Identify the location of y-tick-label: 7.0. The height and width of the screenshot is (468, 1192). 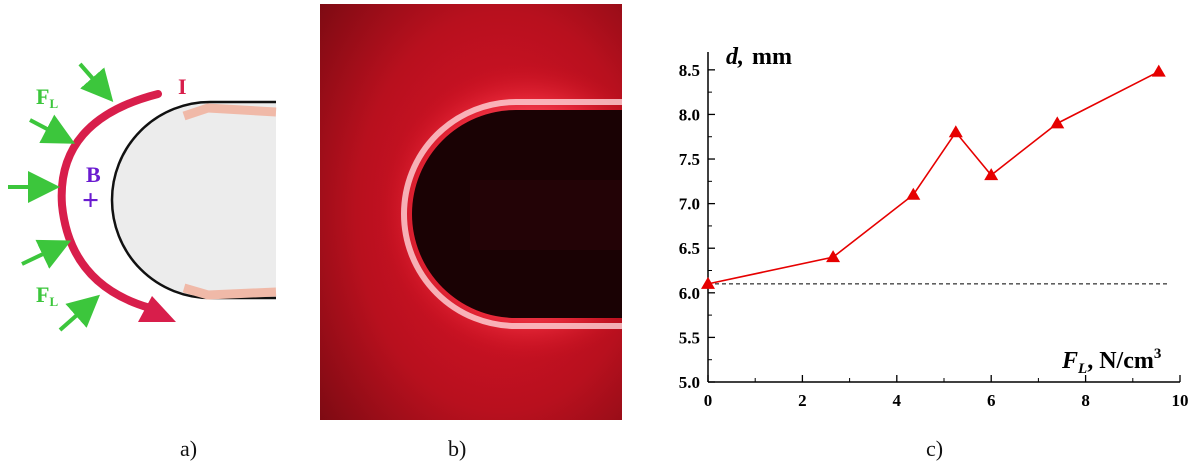
(689, 204).